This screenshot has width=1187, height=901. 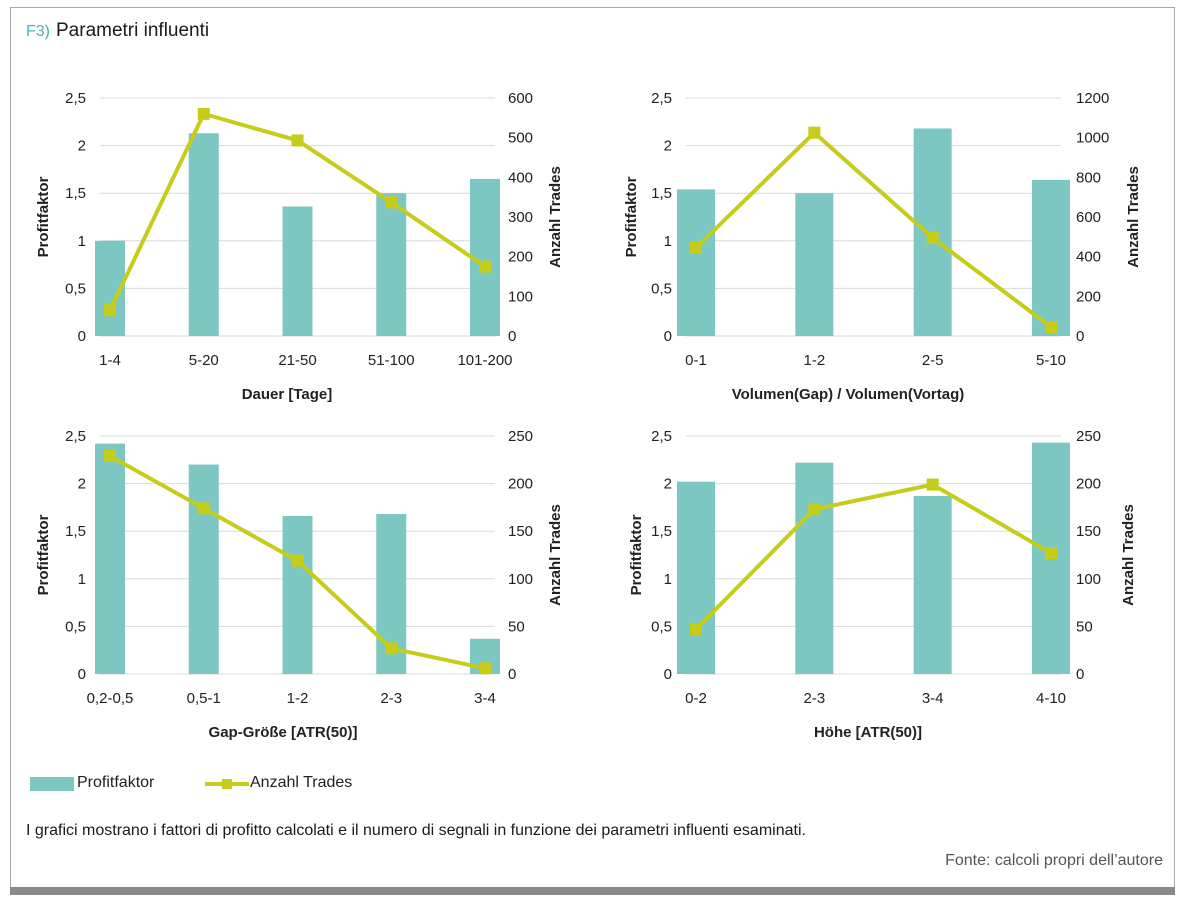 I want to click on x-tick-label: 5-20, so click(x=204, y=360).